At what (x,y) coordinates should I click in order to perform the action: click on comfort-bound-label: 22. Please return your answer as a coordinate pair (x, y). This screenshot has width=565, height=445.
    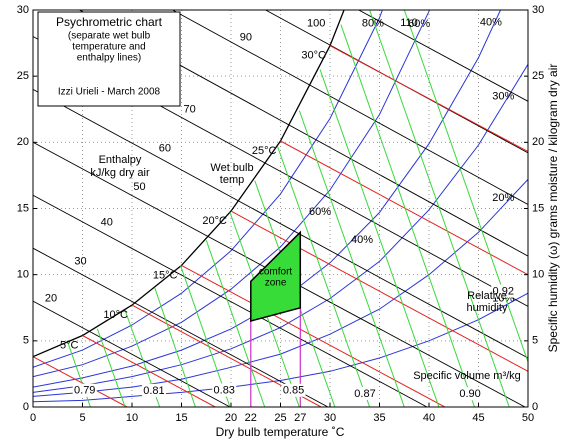
    Looking at the image, I should click on (251, 418).